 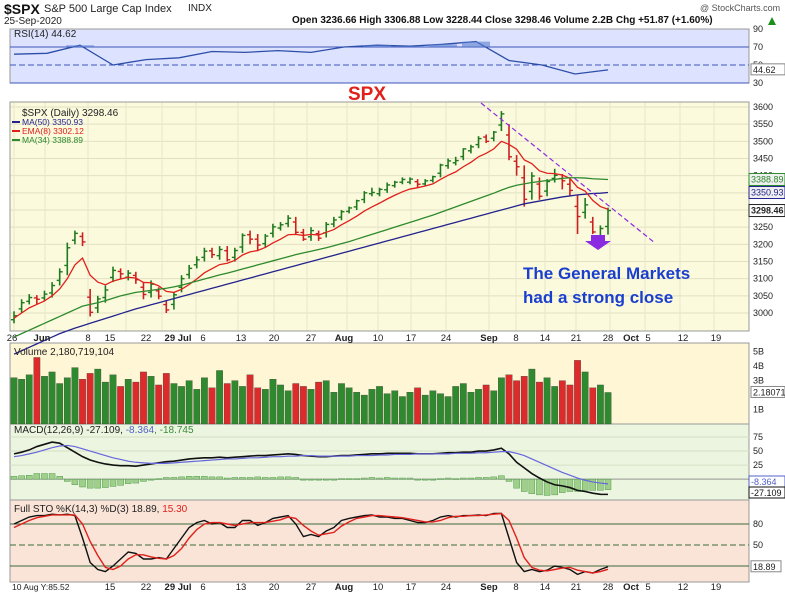 I want to click on up-triangle-icon, so click(x=772, y=21).